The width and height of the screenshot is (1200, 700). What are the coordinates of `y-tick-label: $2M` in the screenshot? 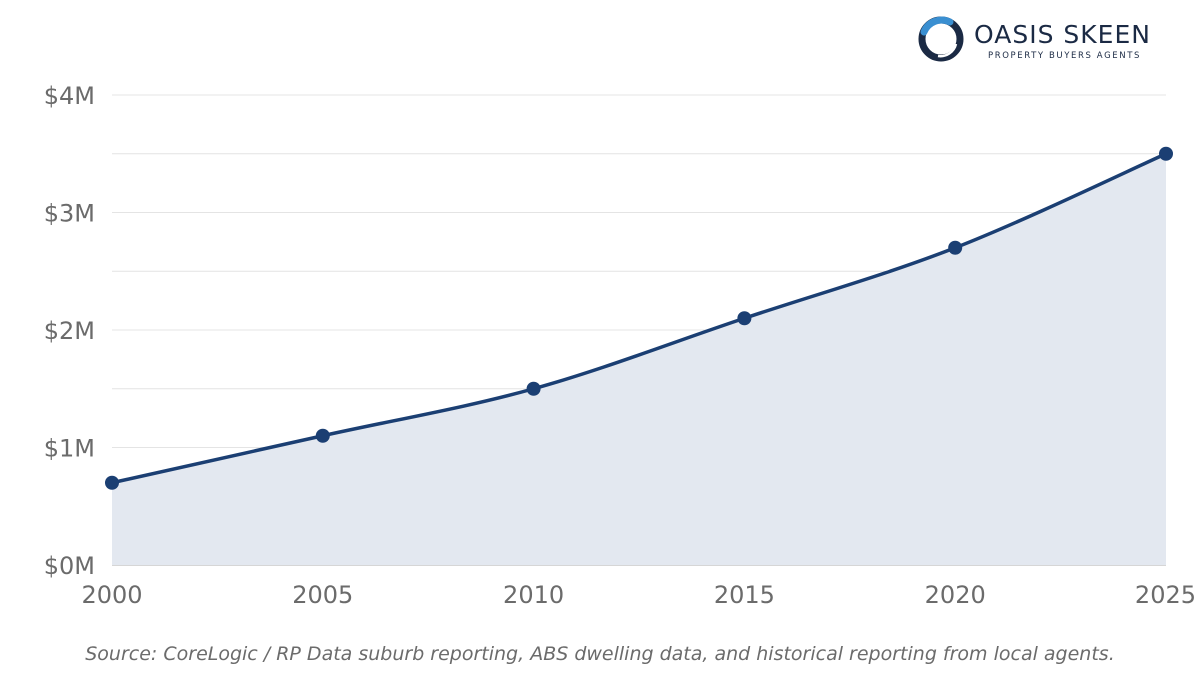 It's located at (69, 331).